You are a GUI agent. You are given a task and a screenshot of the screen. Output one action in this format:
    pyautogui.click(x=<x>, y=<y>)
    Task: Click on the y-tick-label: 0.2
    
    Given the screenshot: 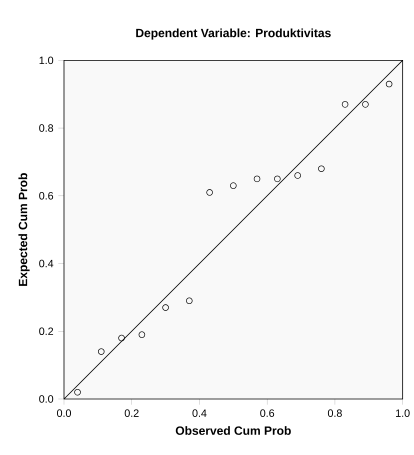 What is the action you would take?
    pyautogui.click(x=46, y=331)
    